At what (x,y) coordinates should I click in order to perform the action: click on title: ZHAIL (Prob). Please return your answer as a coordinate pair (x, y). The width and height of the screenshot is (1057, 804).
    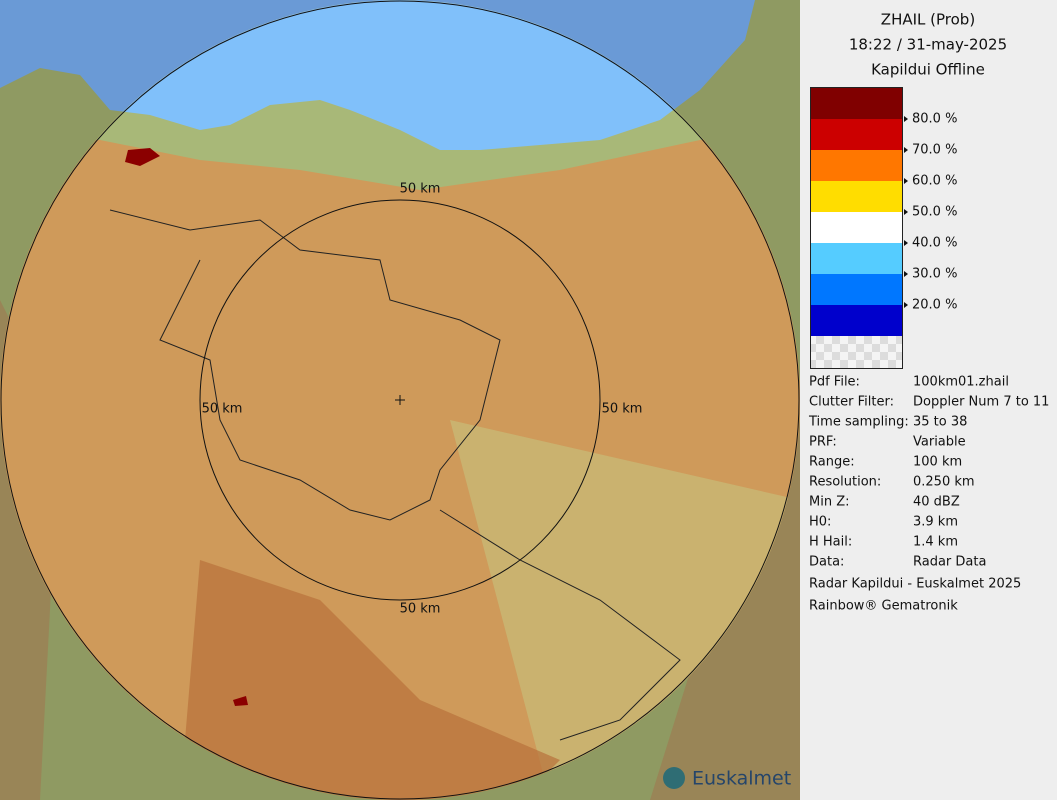
    Looking at the image, I should click on (928, 20).